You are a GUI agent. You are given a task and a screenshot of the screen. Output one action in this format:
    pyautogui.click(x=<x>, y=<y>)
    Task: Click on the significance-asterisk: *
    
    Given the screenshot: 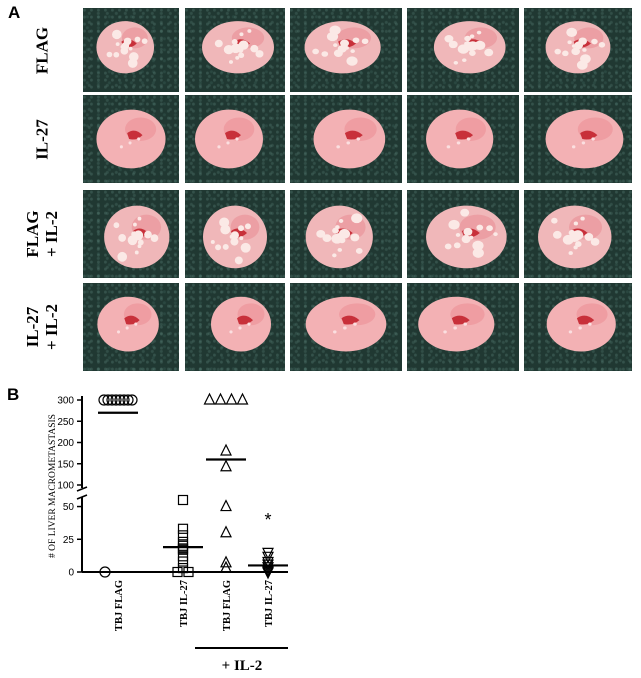 What is the action you would take?
    pyautogui.click(x=267, y=520)
    